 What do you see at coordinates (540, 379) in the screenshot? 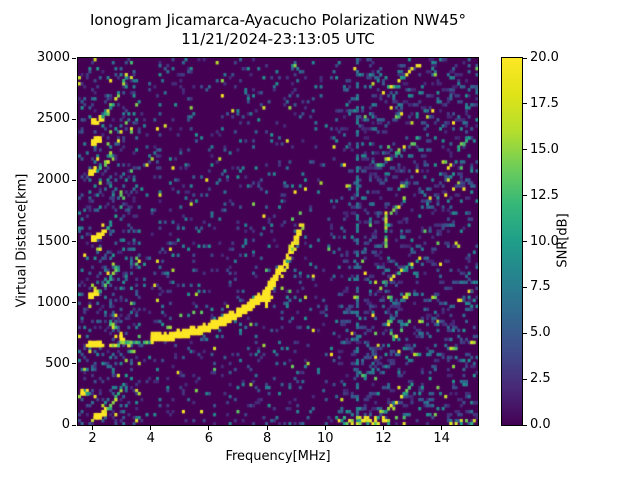
I see `colorbar-tick-label: 2.5` at bounding box center [540, 379].